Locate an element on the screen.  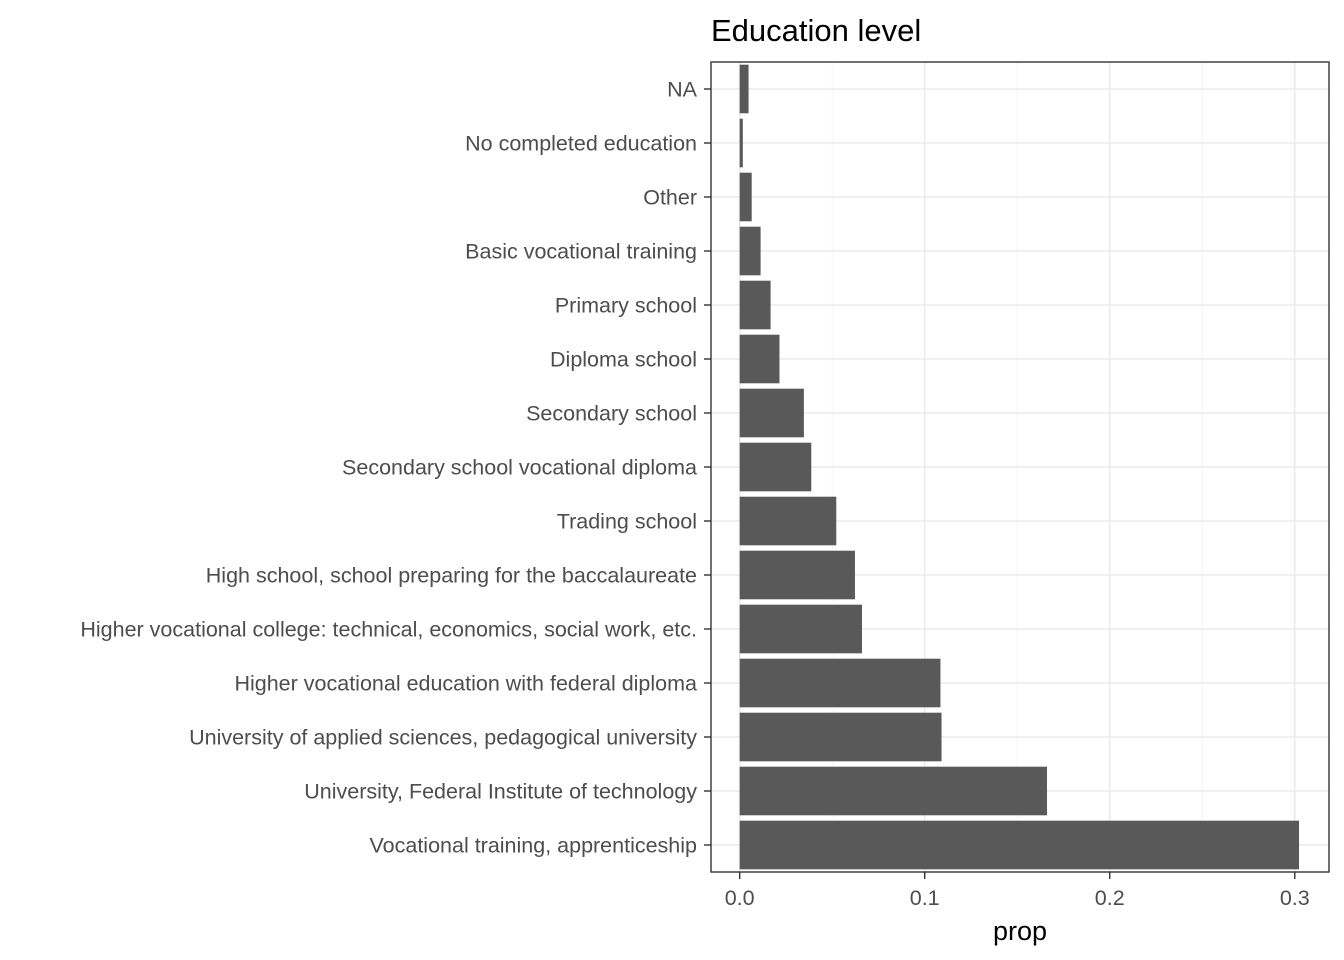
x-tick-label: 0.1 is located at coordinates (925, 898).